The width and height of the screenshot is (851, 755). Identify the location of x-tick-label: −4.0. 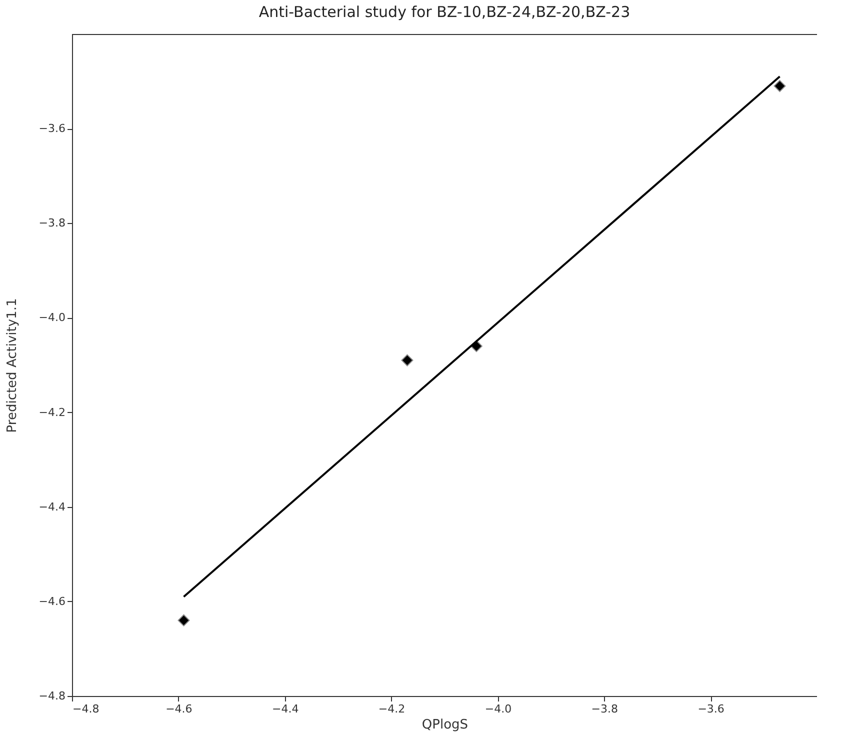
(498, 709).